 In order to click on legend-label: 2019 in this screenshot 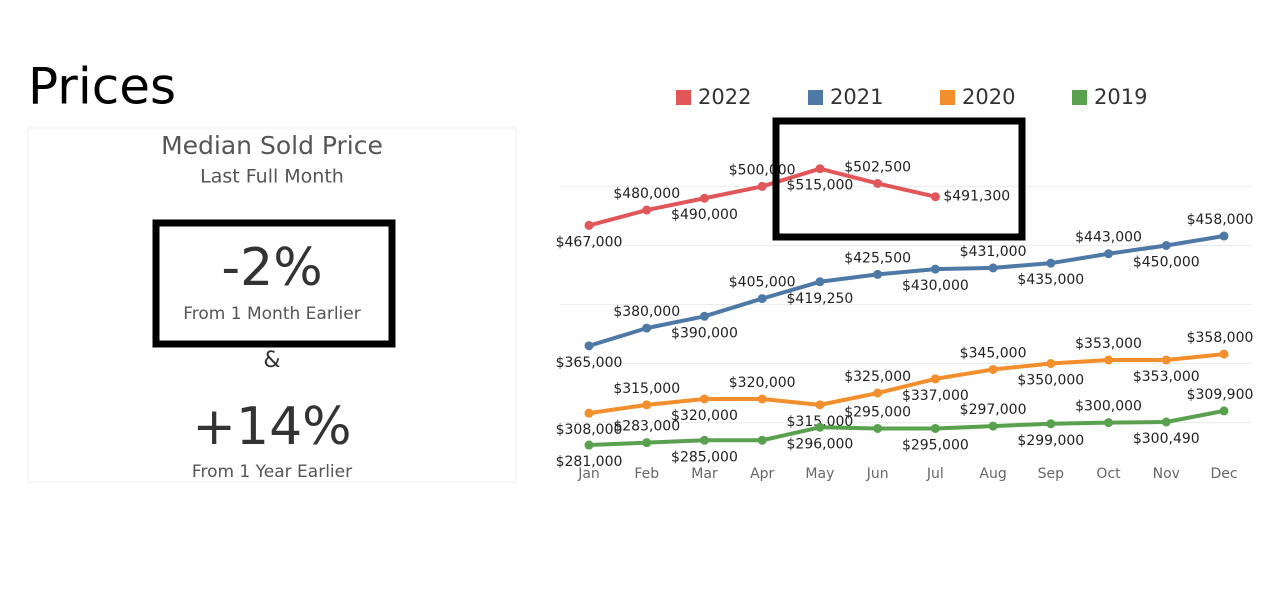, I will do `click(1120, 97)`.